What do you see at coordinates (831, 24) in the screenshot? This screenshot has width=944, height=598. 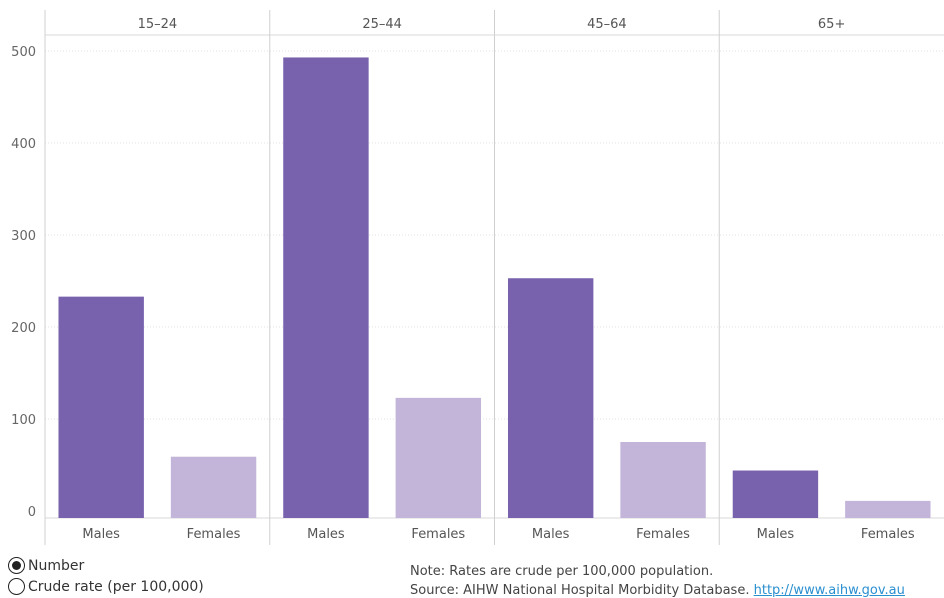 I see `group-header-label: 65+` at bounding box center [831, 24].